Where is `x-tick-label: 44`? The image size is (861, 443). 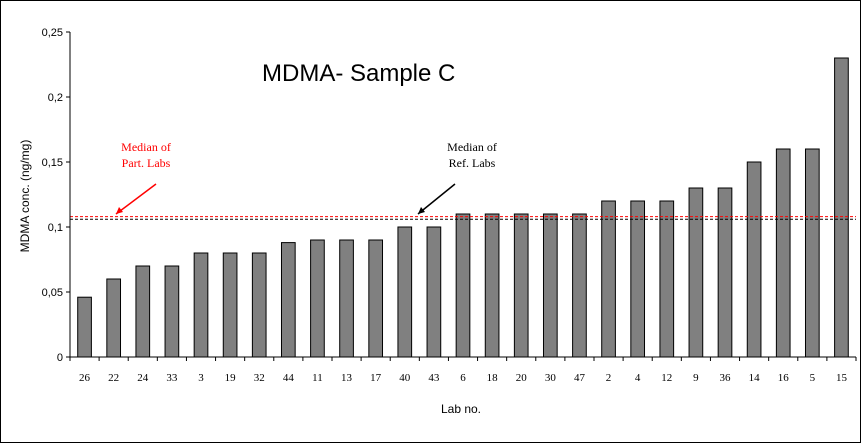
x-tick-label: 44 is located at coordinates (289, 378).